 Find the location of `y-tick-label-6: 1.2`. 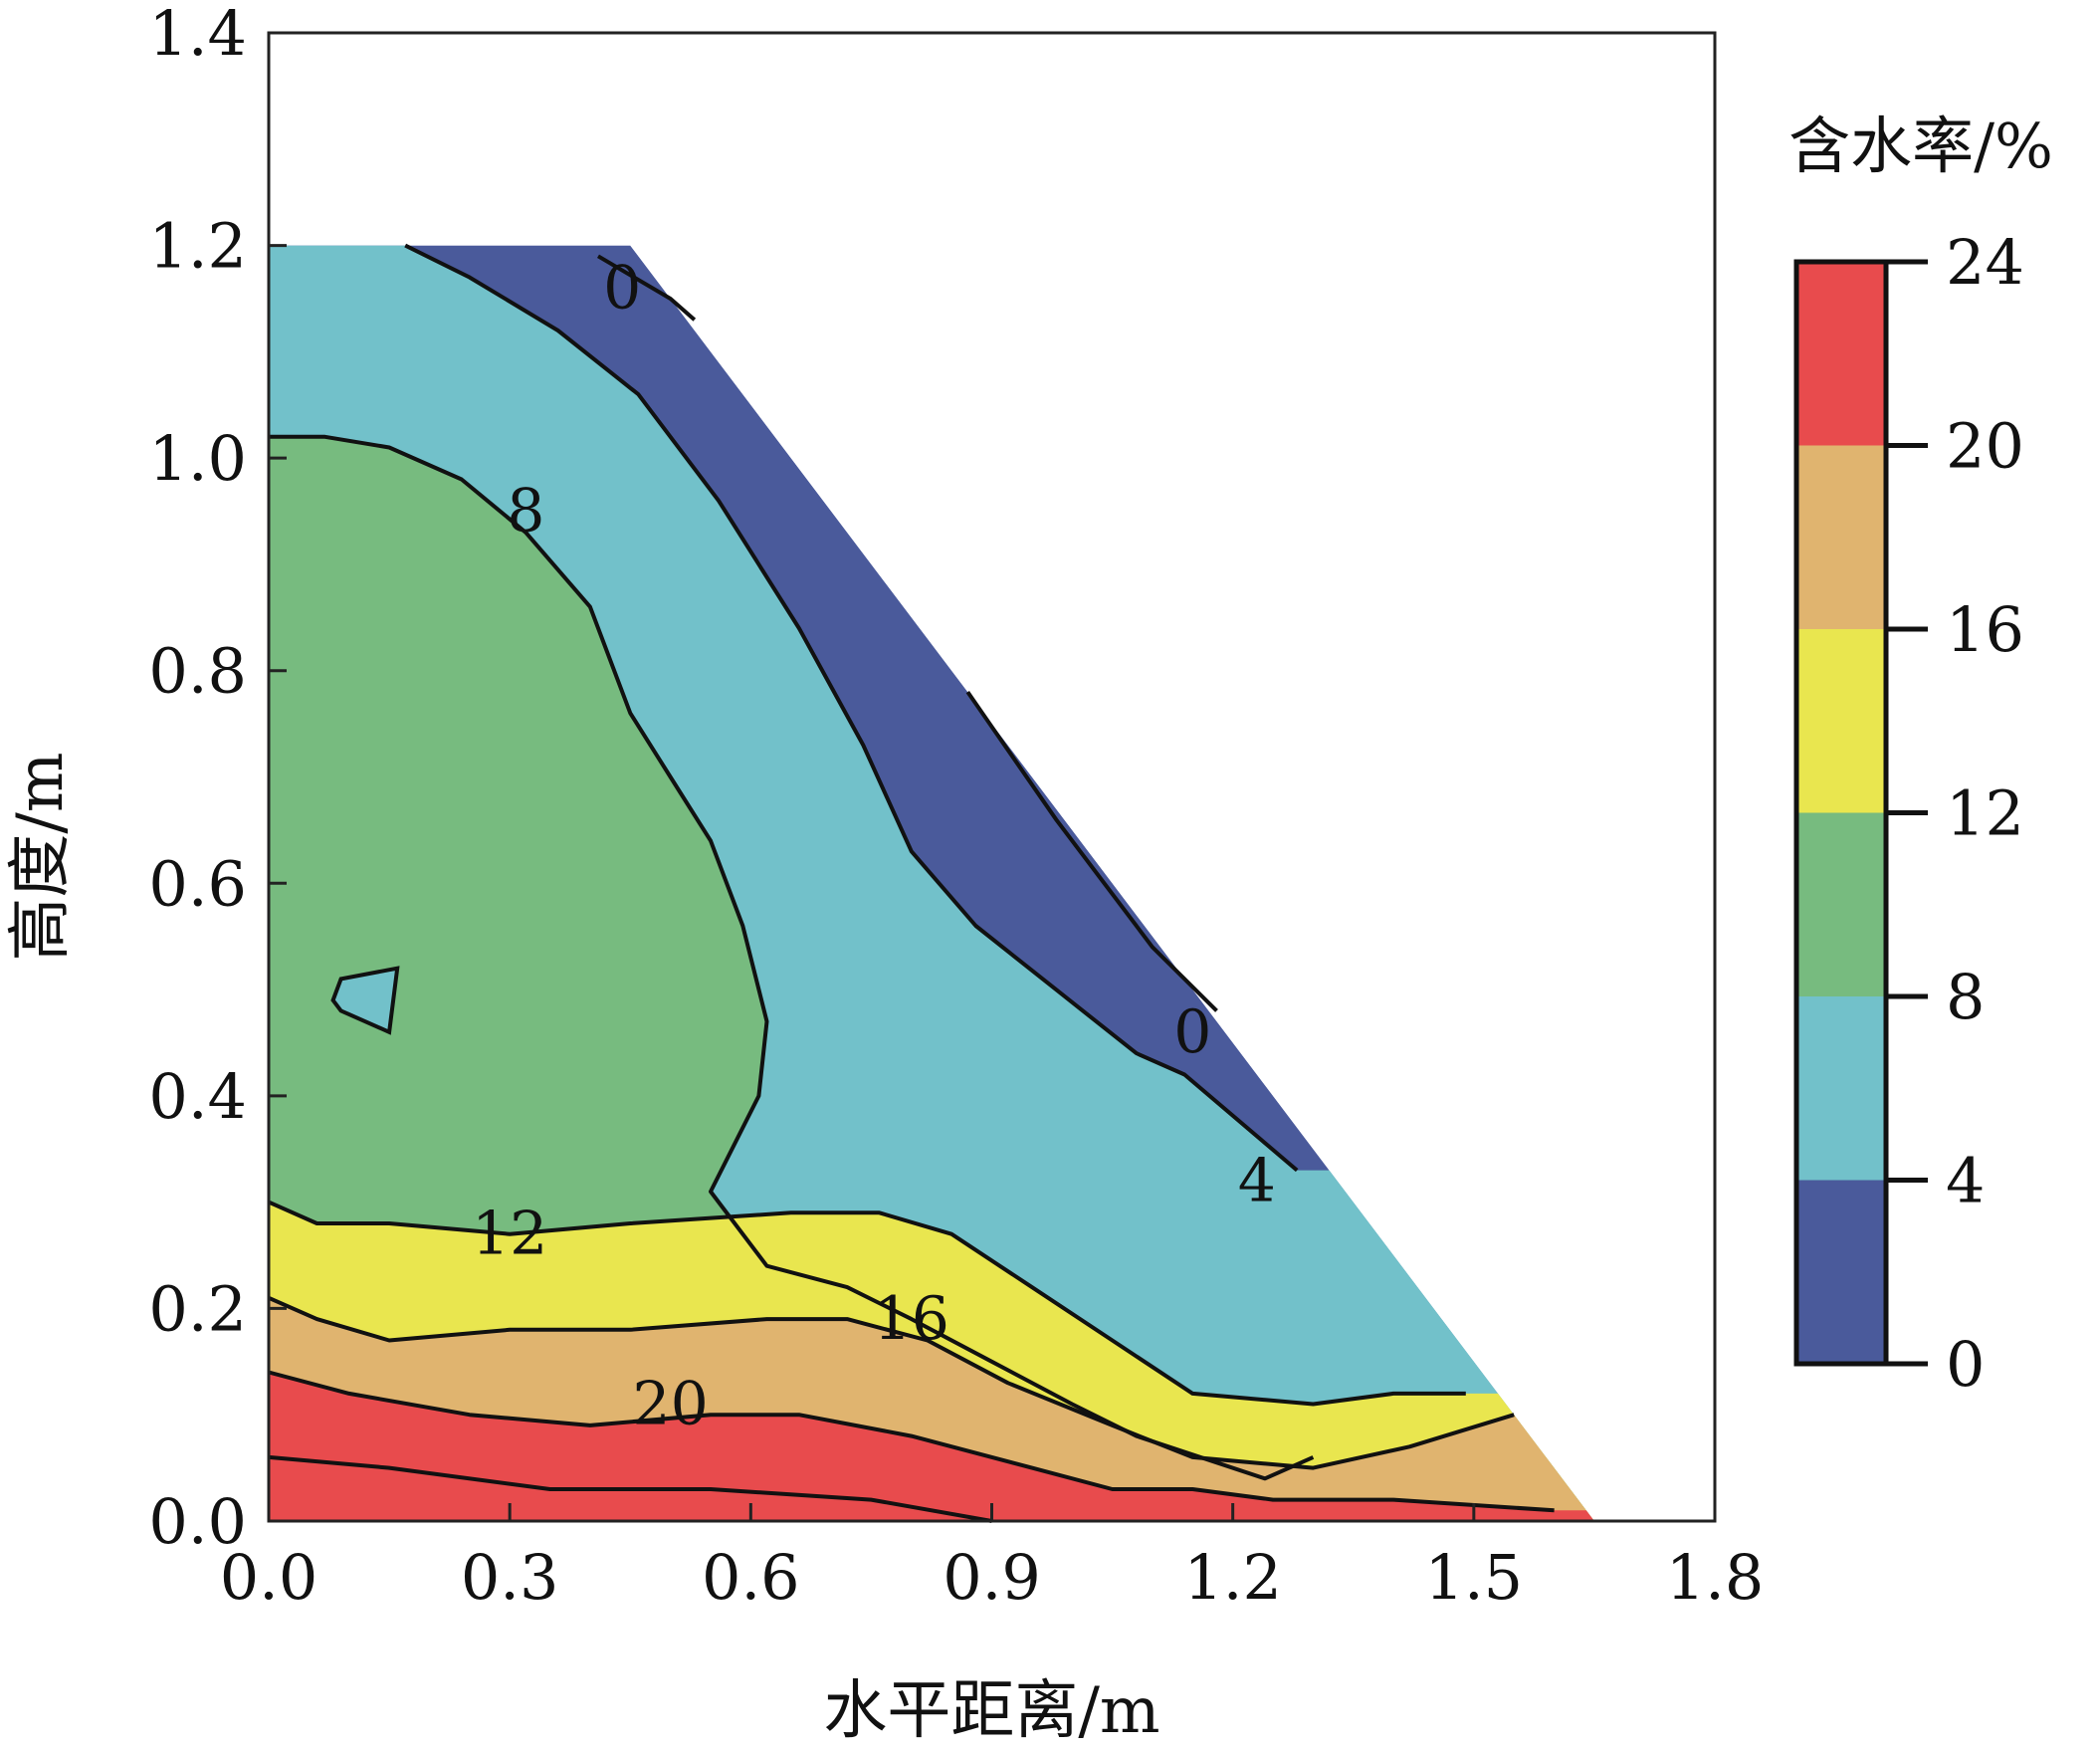

y-tick-label-6: 1.2 is located at coordinates (197, 246).